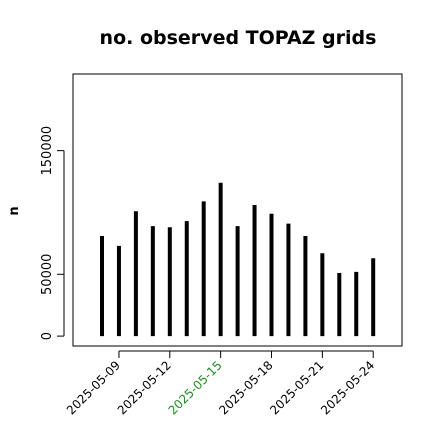  What do you see at coordinates (14, 210) in the screenshot?
I see `y-axis-label: n` at bounding box center [14, 210].